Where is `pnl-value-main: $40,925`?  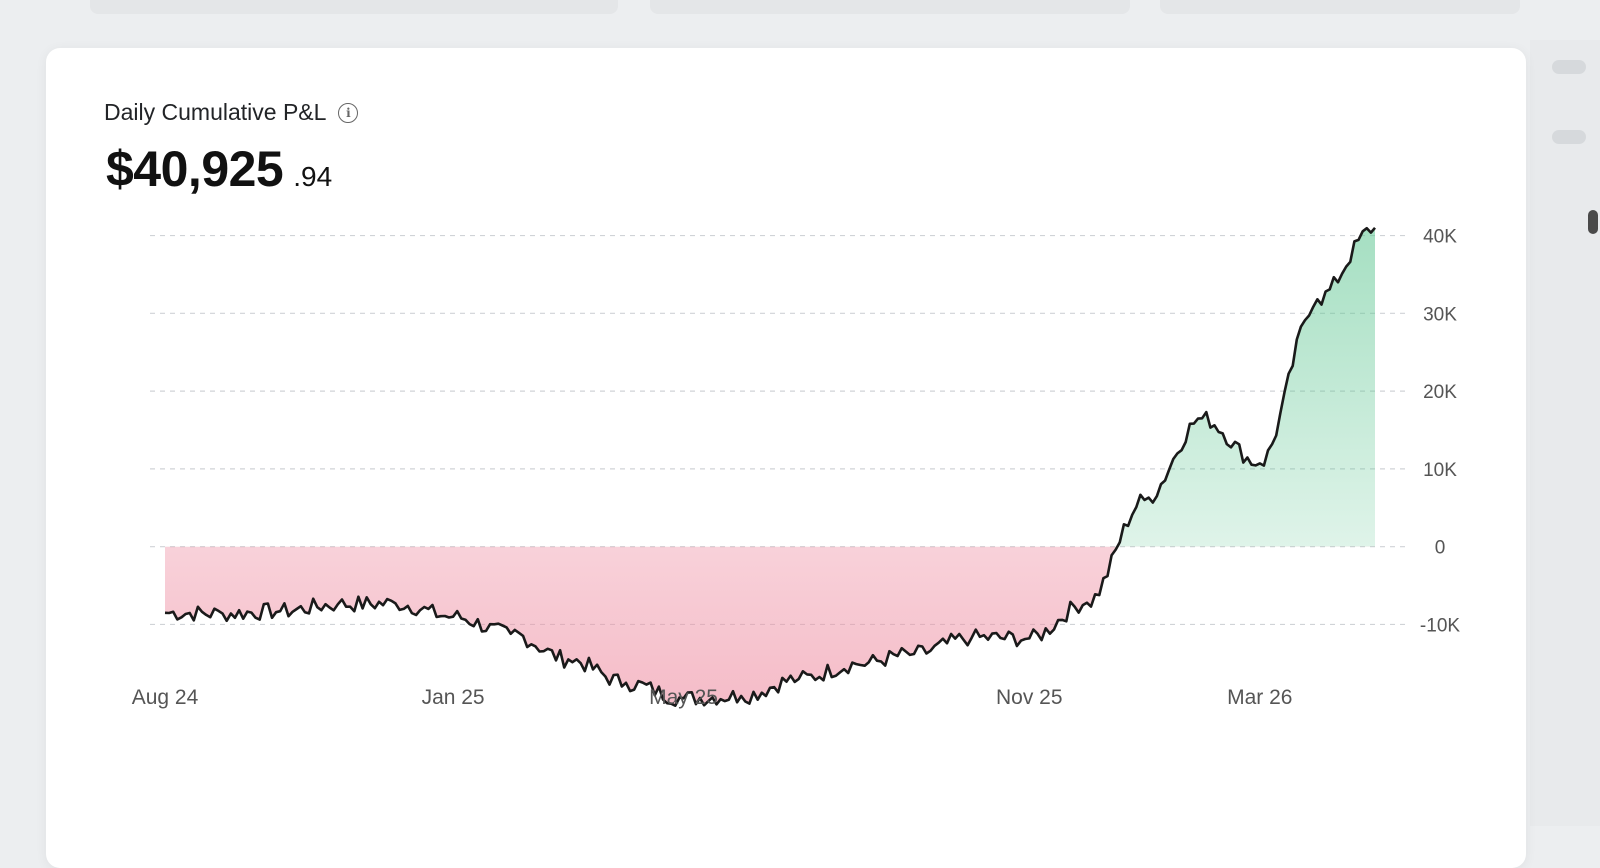 pnl-value-main: $40,925 is located at coordinates (195, 169).